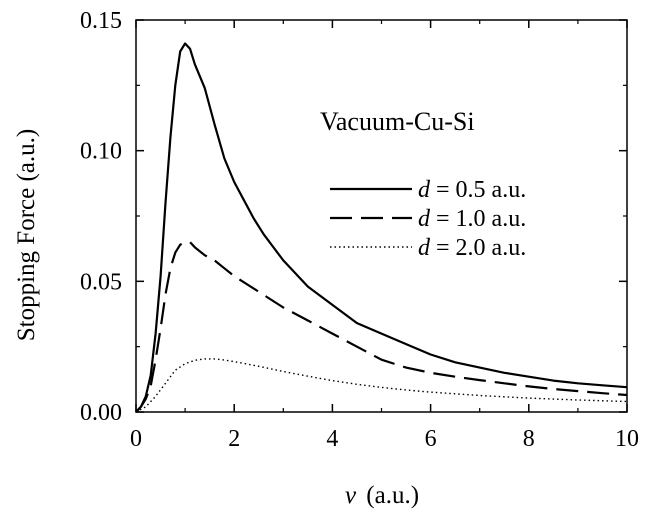  What do you see at coordinates (101, 21) in the screenshot?
I see `y-tick-label: 0.15` at bounding box center [101, 21].